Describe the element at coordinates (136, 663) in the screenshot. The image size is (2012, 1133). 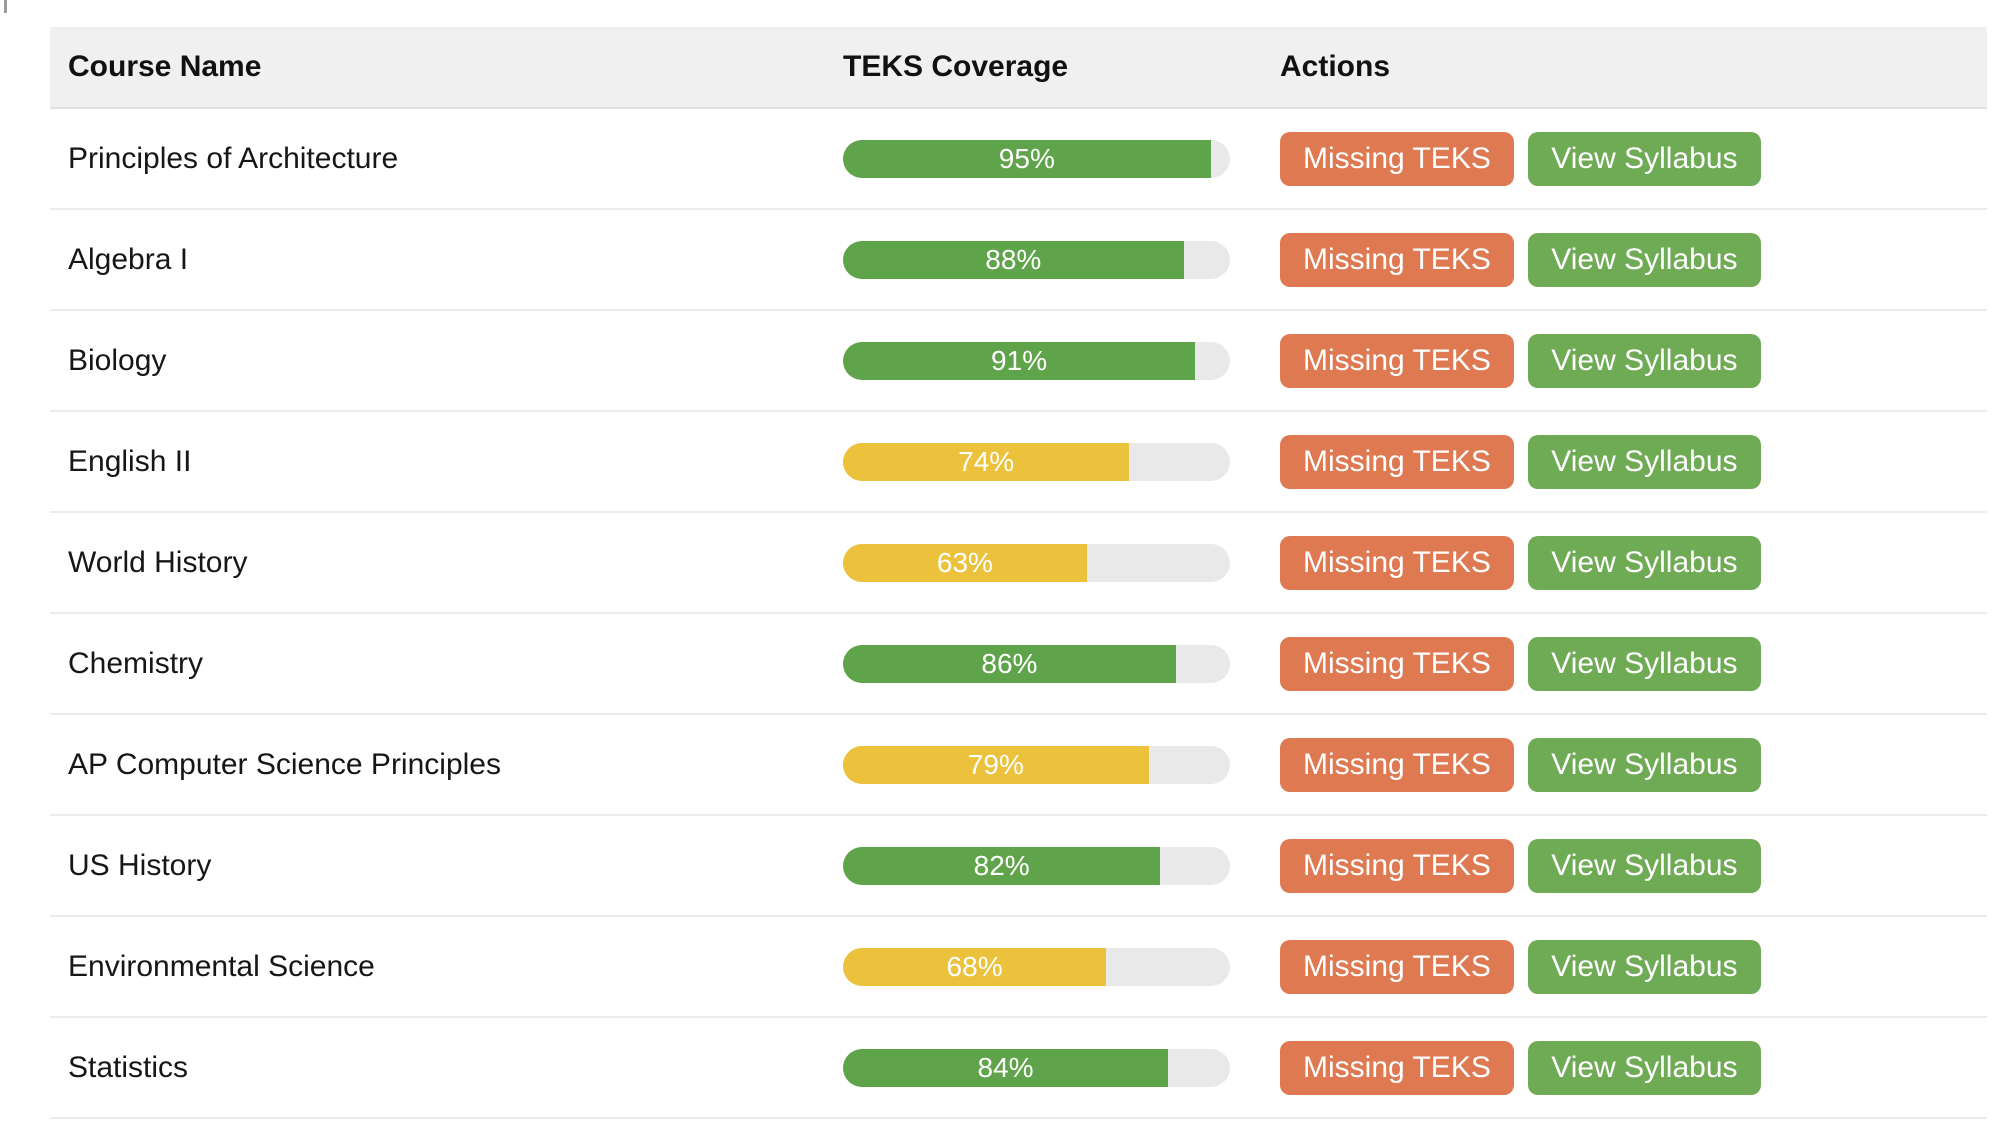
I see `course-name: Chemistry` at that location.